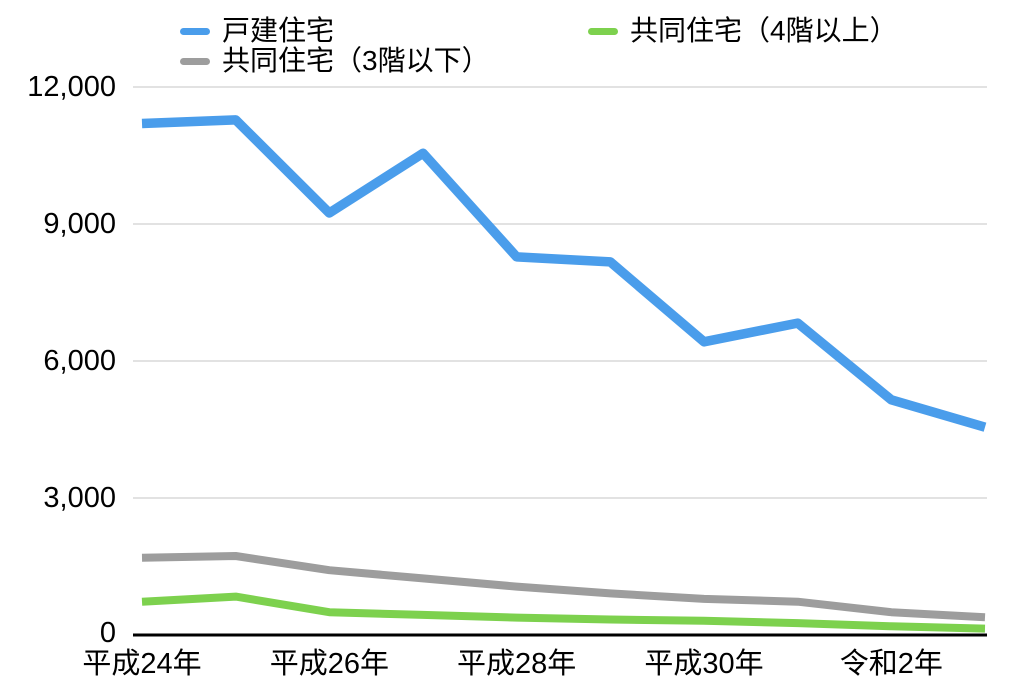 The height and width of the screenshot is (700, 1024). What do you see at coordinates (329, 663) in the screenshot?
I see `x-tick-label: 平成26年` at bounding box center [329, 663].